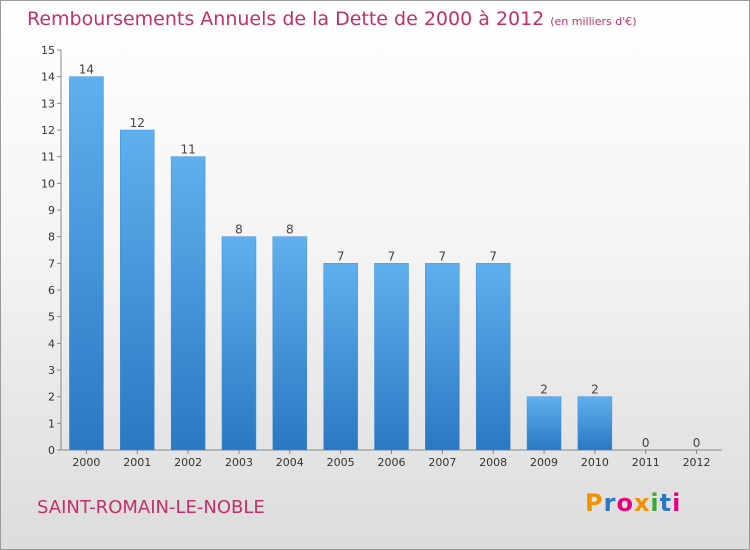  I want to click on y-tick-label: 5, so click(51, 317).